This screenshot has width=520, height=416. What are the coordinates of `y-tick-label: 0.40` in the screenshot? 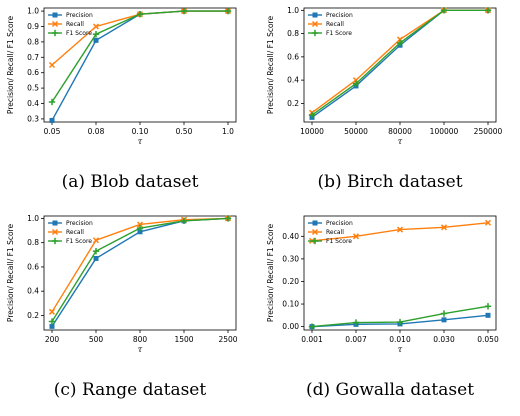 It's located at (290, 236).